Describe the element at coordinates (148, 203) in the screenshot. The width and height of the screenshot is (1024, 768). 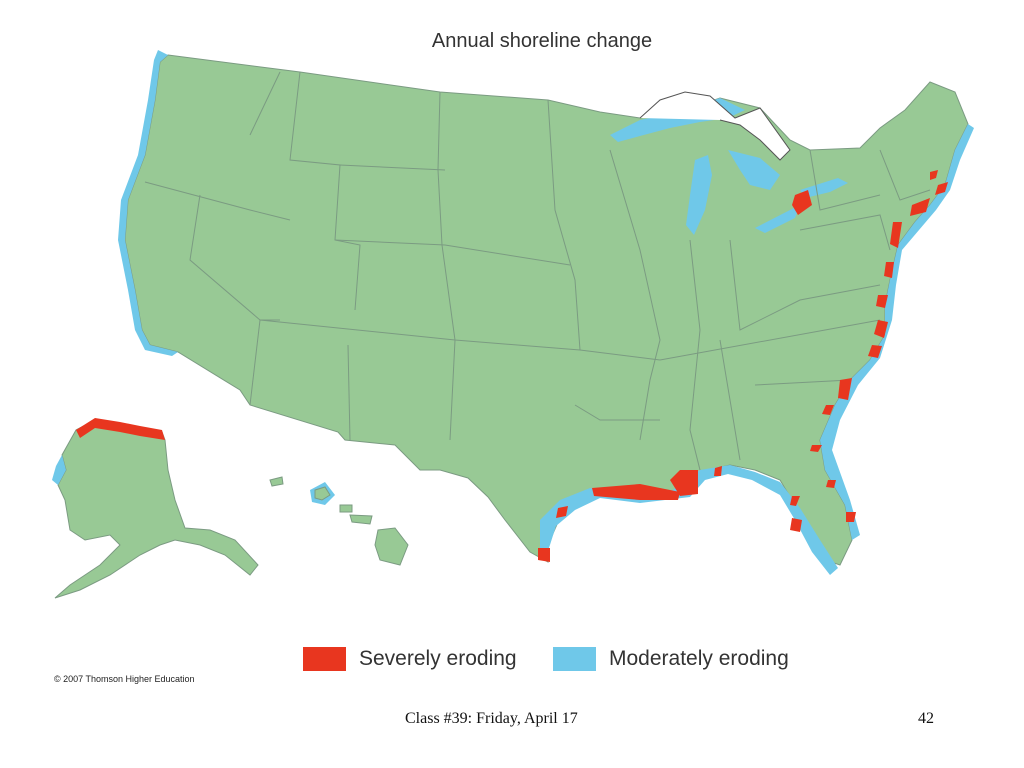
I see `pacific-coast-moderate-band` at that location.